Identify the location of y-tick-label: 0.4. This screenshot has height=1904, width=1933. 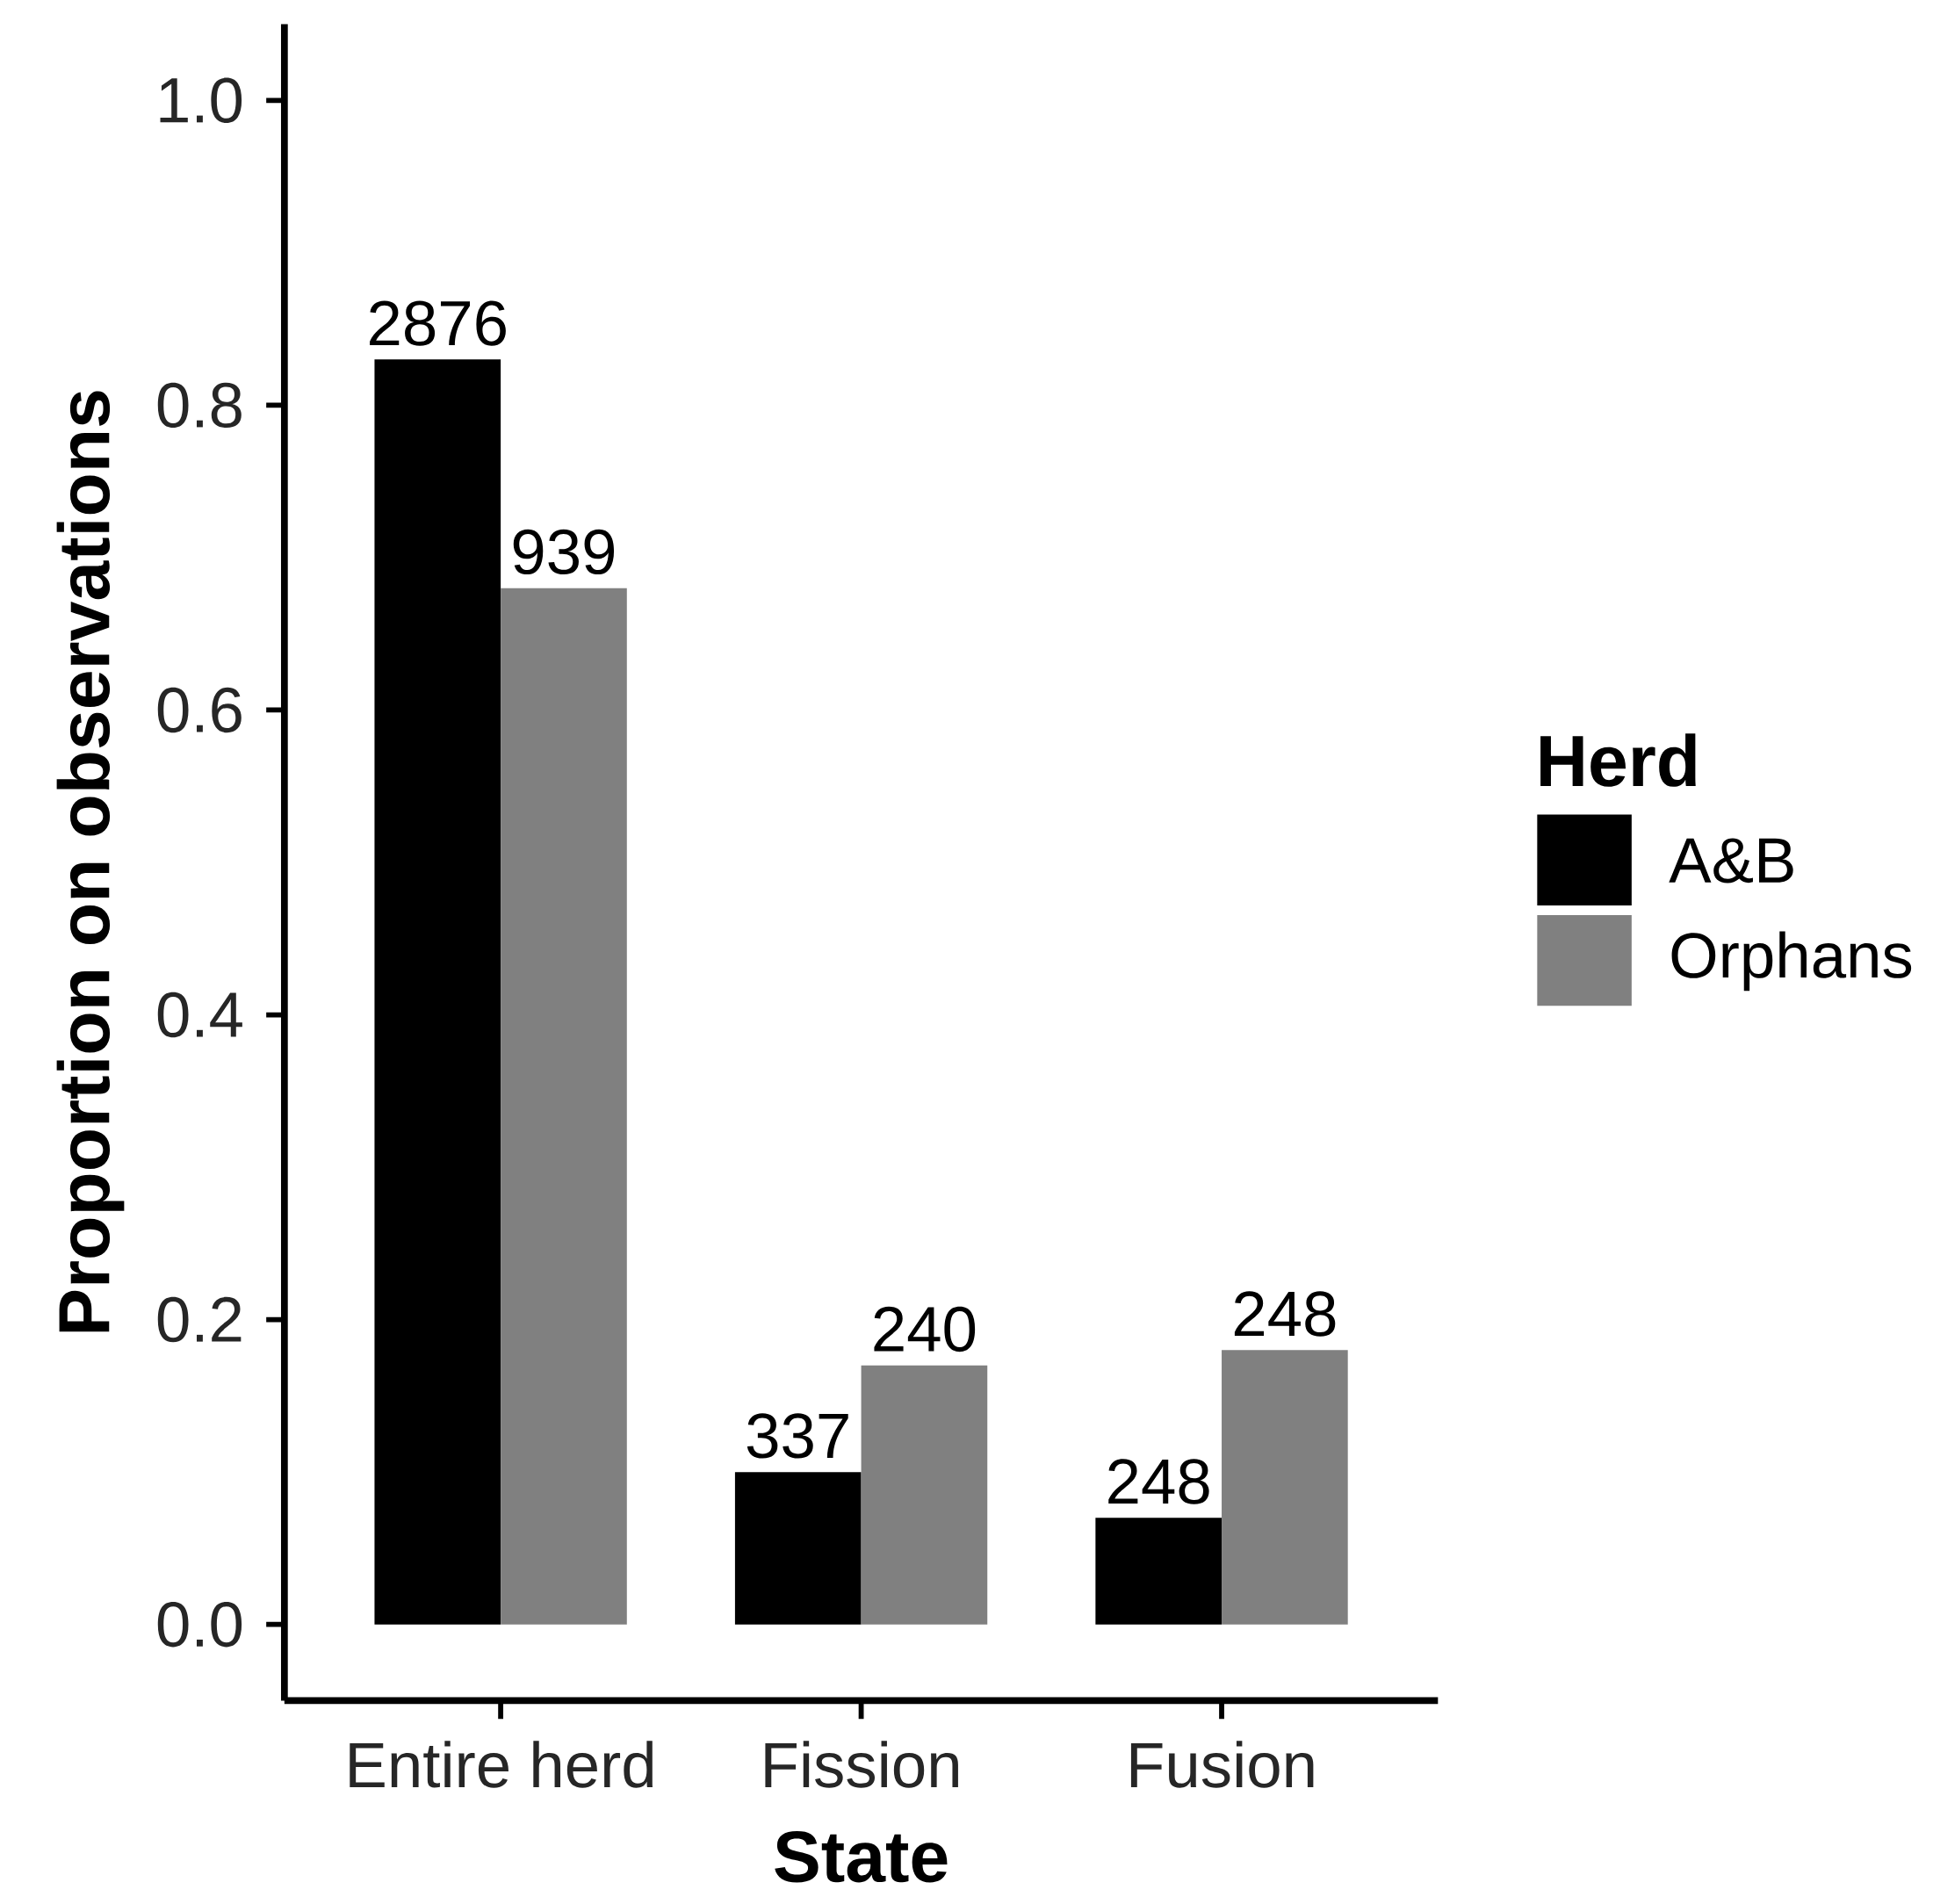
(199, 1015).